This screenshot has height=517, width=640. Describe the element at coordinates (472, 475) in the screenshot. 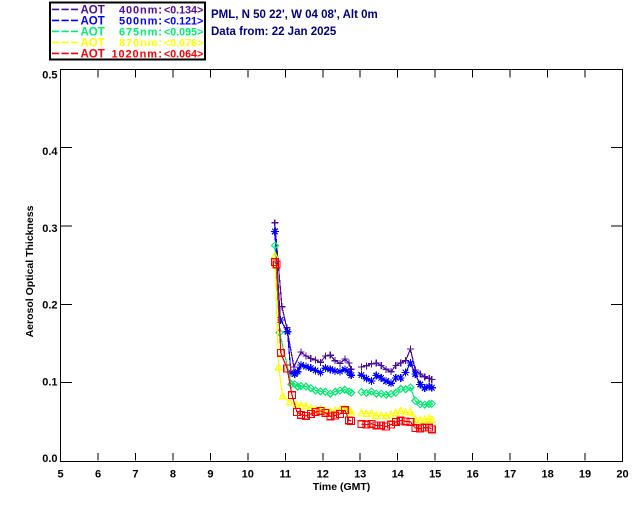

I see `svg-text: 16` at that location.